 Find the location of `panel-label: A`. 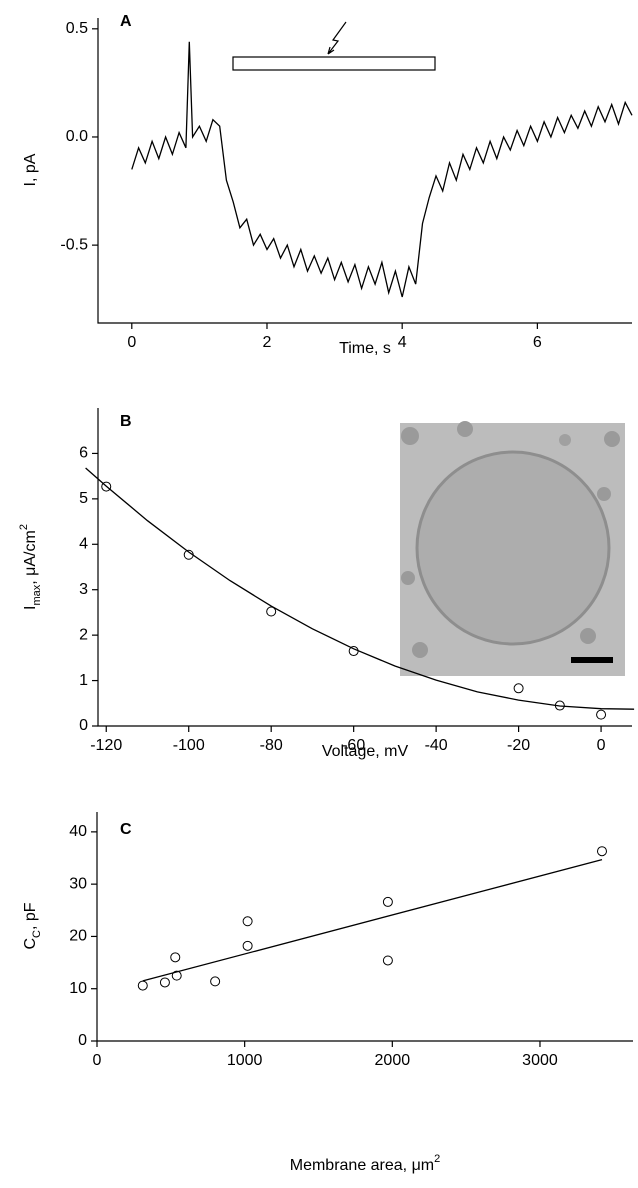

panel-label: A is located at coordinates (126, 21).